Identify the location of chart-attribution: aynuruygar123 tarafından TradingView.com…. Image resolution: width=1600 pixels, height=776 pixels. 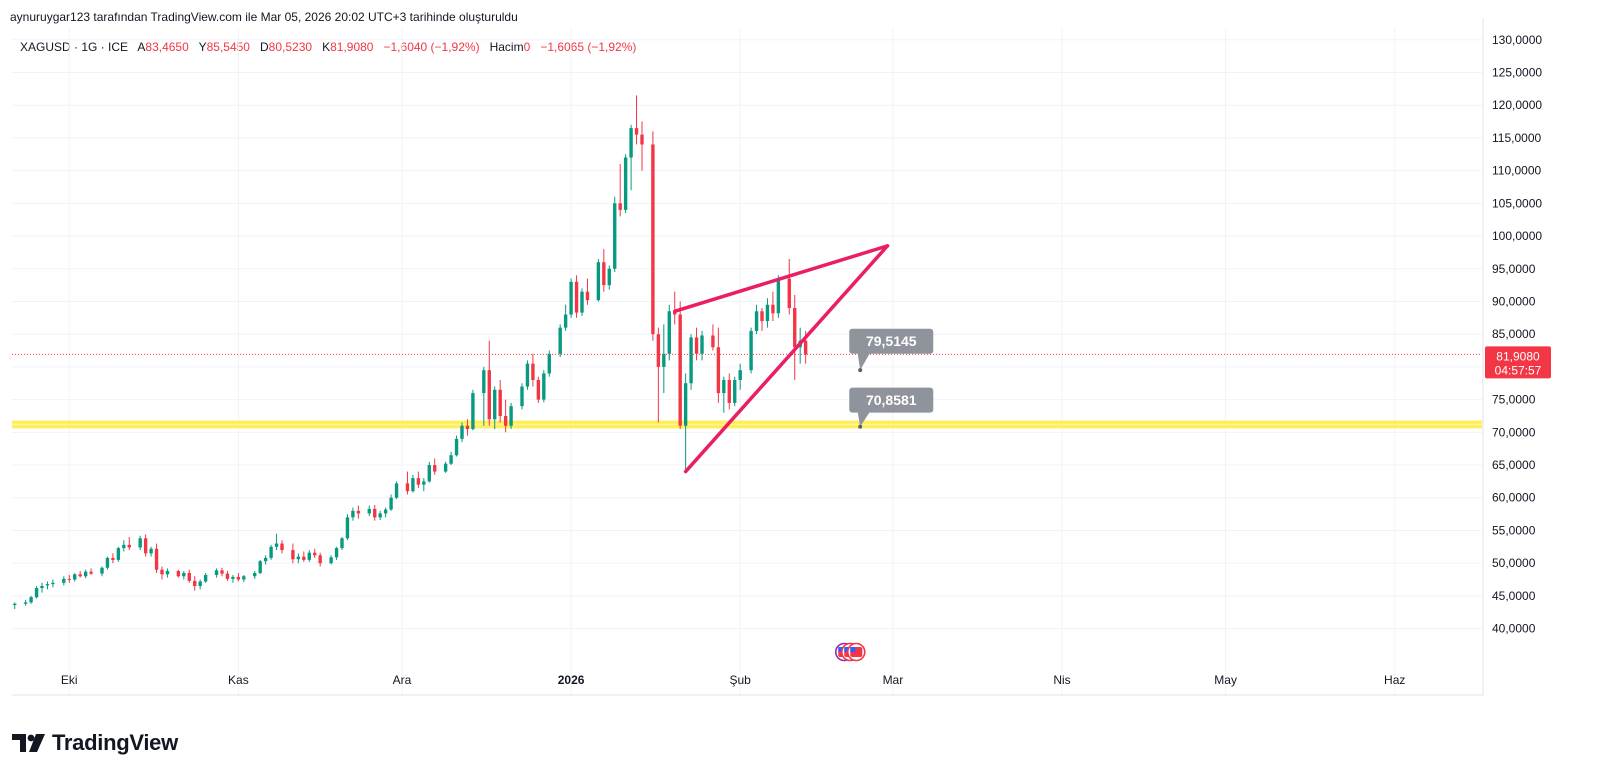
(264, 17).